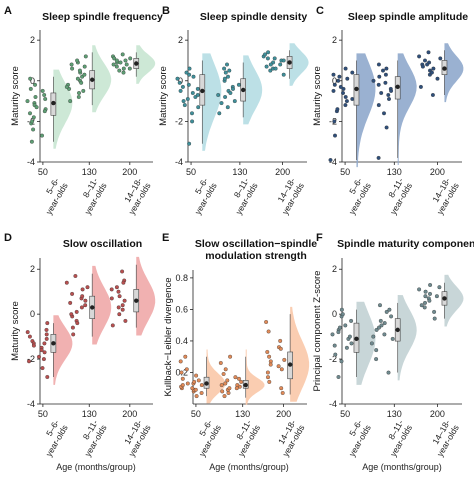 The width and height of the screenshot is (474, 478). I want to click on group-label: 5–6-year-olds, so click(201, 196).